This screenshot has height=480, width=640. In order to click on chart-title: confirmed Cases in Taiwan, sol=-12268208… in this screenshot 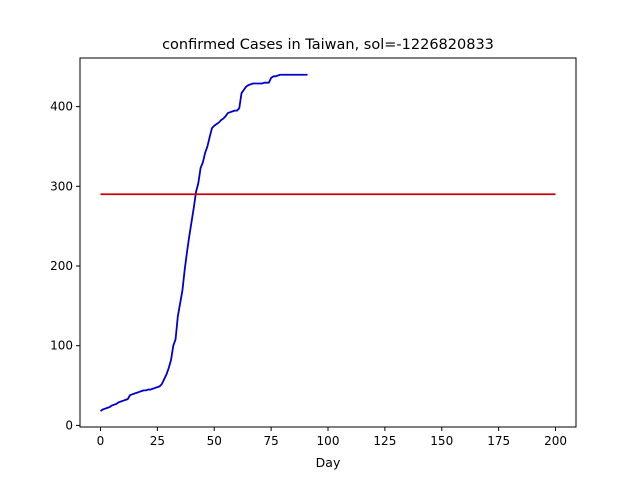, I will do `click(328, 45)`.